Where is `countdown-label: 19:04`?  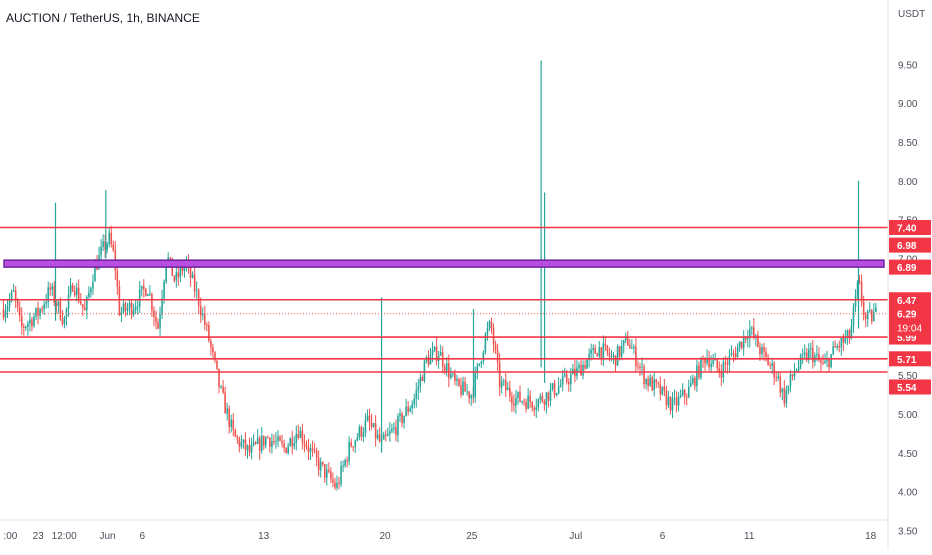
countdown-label: 19:04 is located at coordinates (909, 329).